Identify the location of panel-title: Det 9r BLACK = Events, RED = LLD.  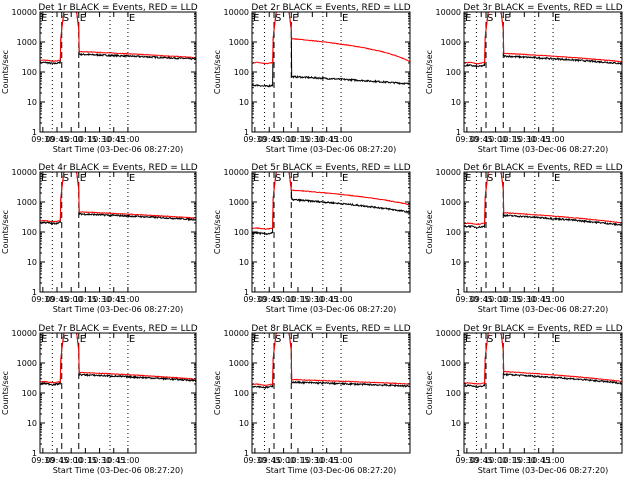
(542, 329).